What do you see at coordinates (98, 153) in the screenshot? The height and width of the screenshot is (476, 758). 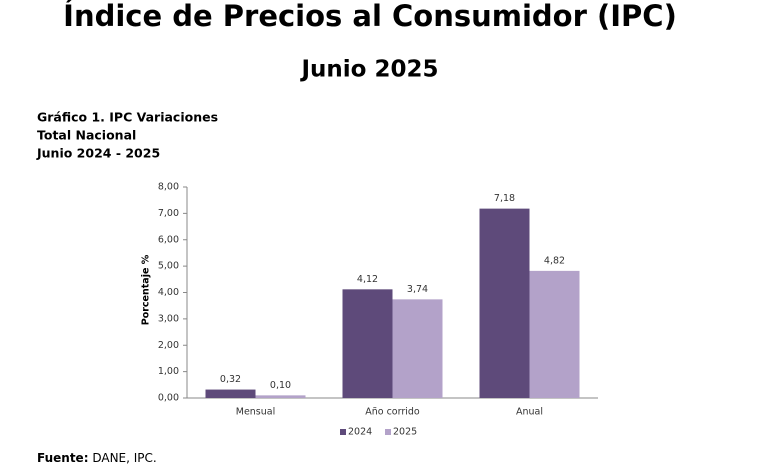 I see `chart-title: Junio 2024 - 2025` at bounding box center [98, 153].